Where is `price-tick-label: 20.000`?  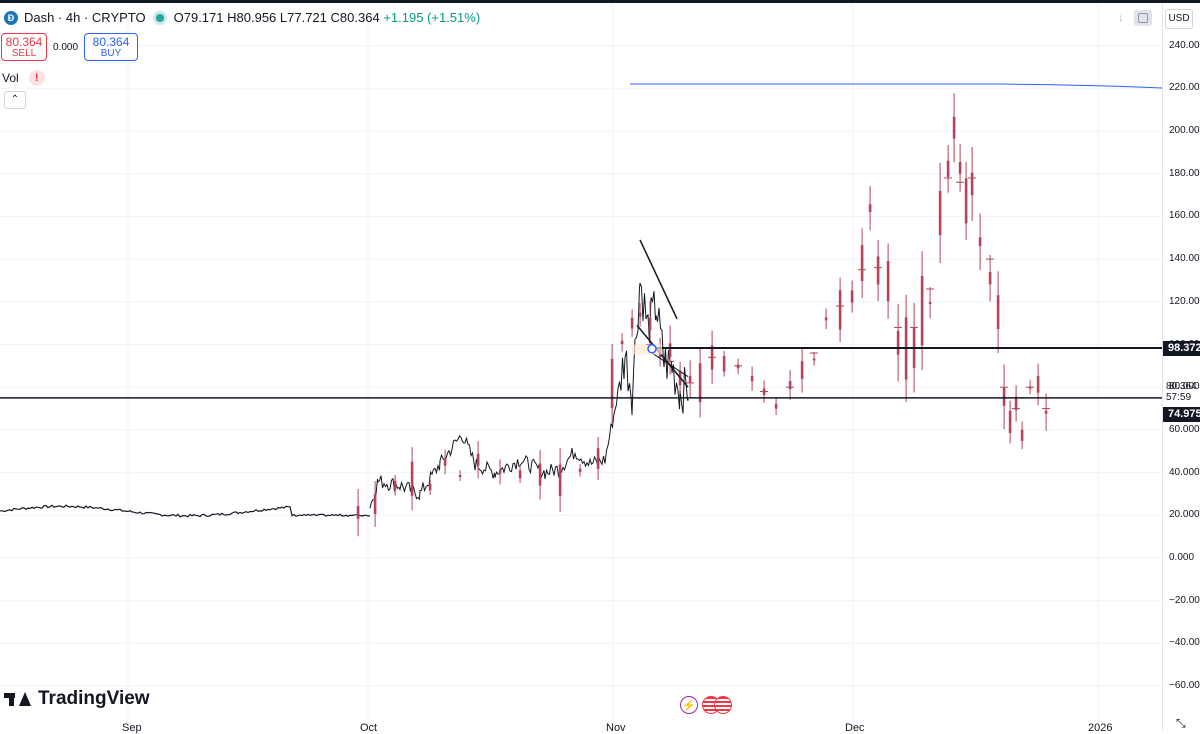
price-tick-label: 20.000 is located at coordinates (1184, 515).